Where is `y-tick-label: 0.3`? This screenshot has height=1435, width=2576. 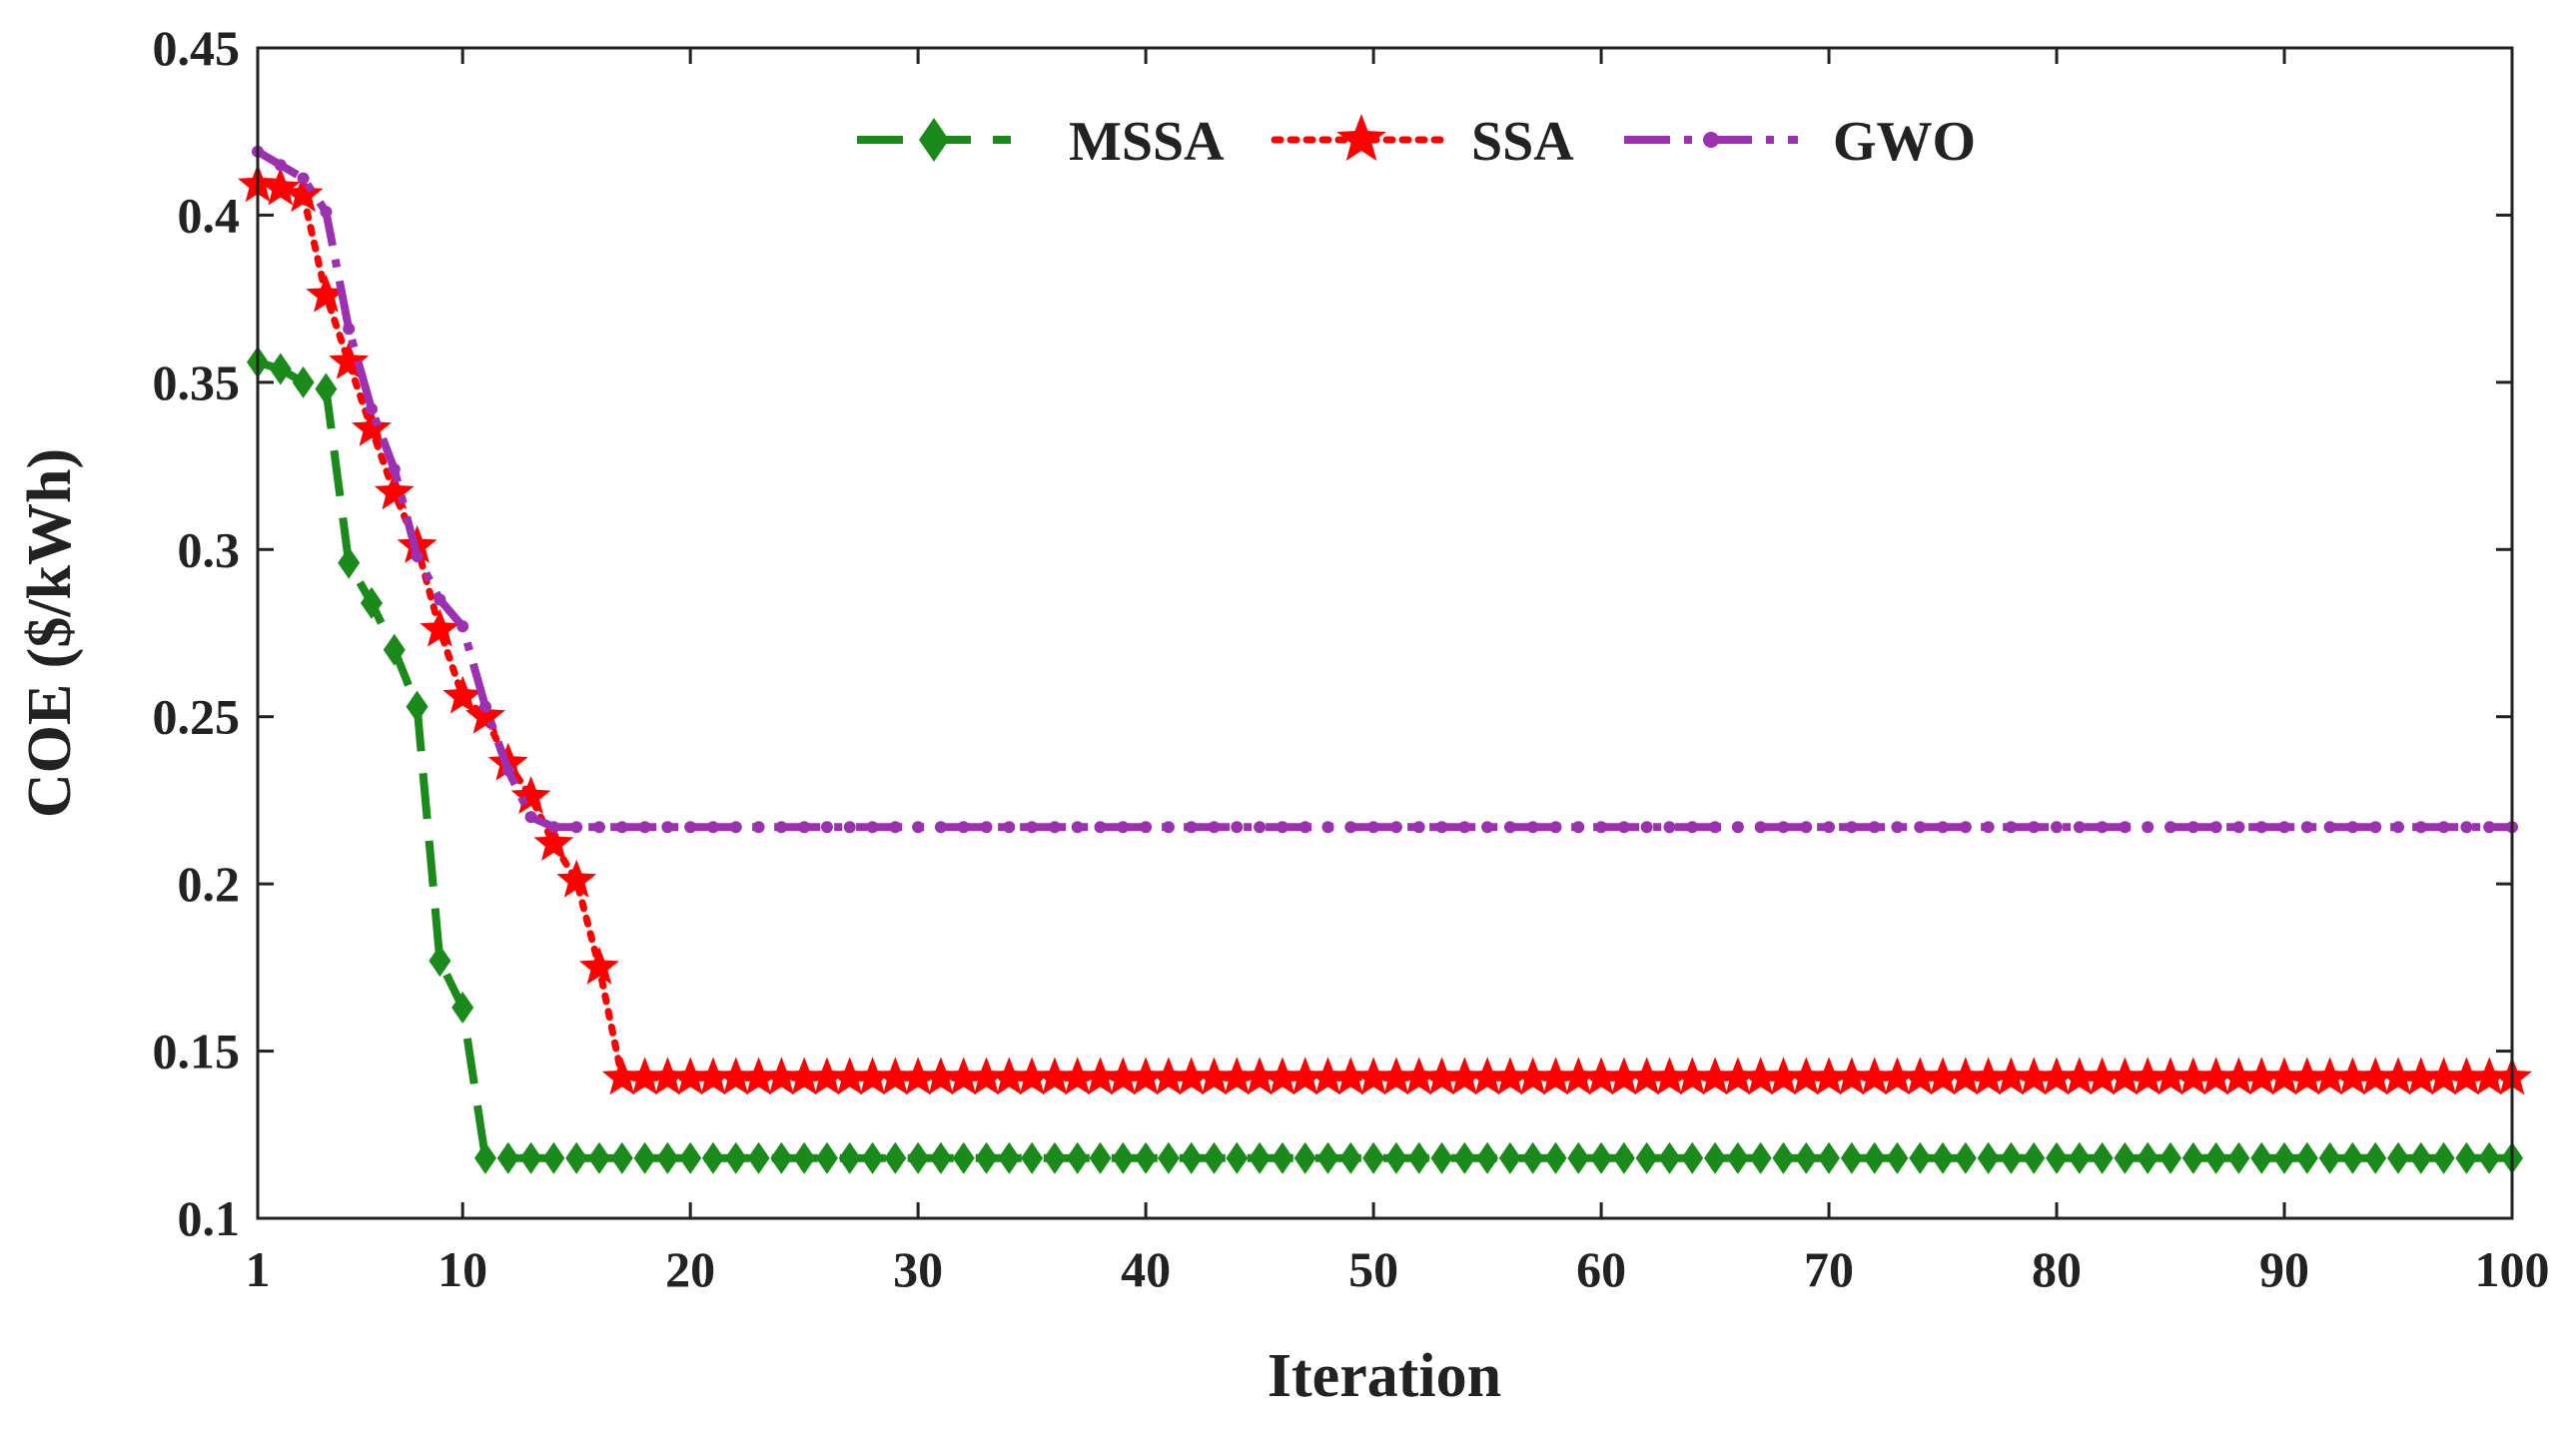
y-tick-label: 0.3 is located at coordinates (210, 549).